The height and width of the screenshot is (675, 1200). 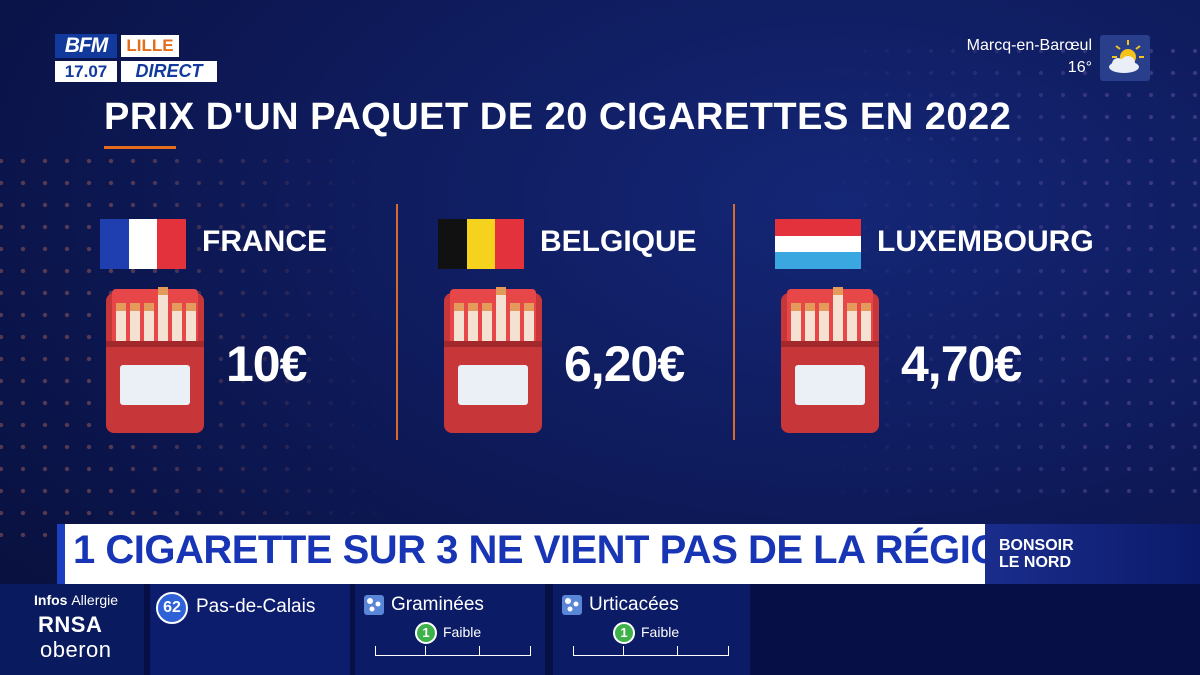 I want to click on sun-cloud-icon, so click(x=1125, y=58).